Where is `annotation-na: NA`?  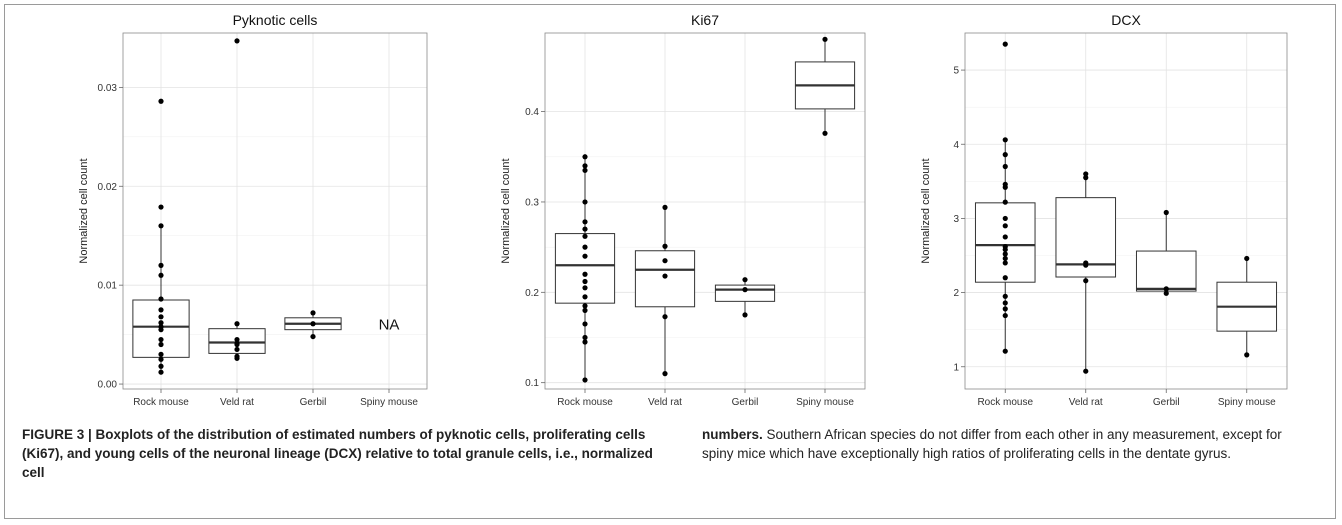
annotation-na: NA is located at coordinates (389, 325).